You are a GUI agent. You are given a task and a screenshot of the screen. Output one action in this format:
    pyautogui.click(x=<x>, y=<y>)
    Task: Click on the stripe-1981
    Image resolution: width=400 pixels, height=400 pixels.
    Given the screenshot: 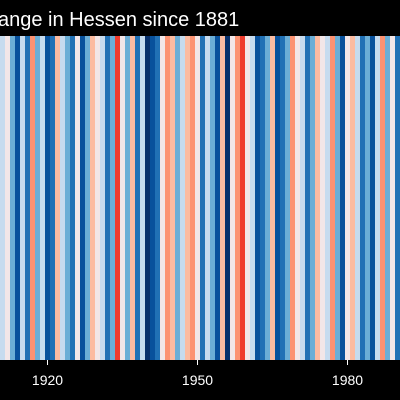 What is the action you would take?
    pyautogui.click(x=353, y=198)
    